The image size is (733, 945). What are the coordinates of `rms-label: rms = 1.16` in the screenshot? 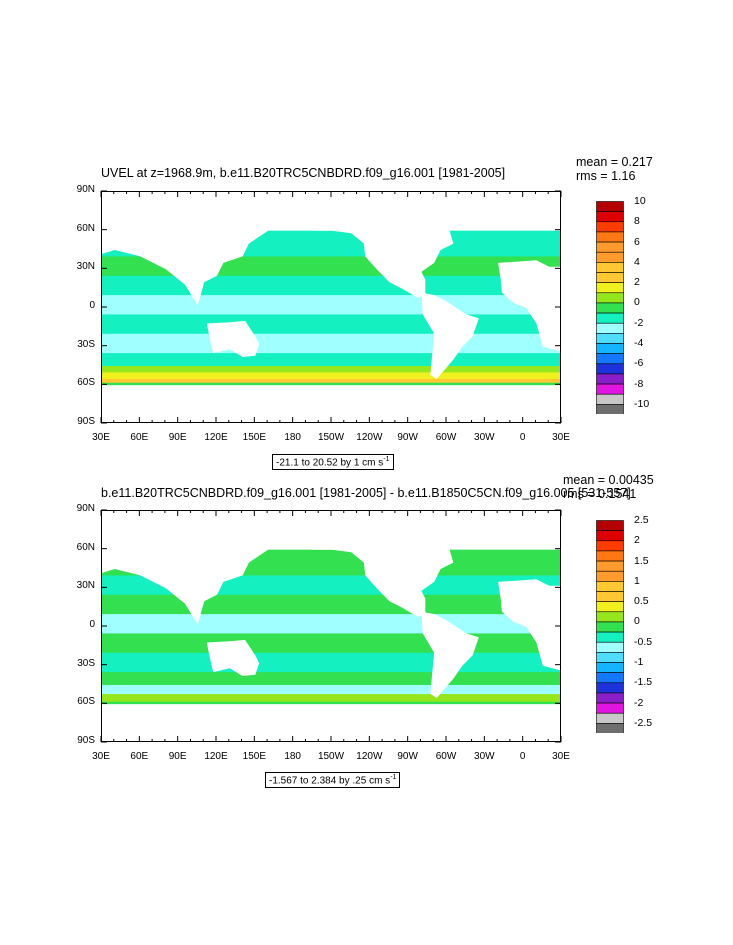 It's located at (606, 176).